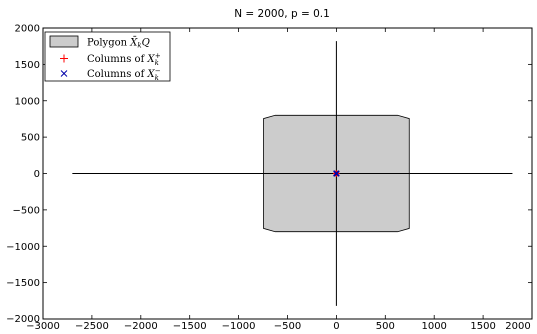 The width and height of the screenshot is (537, 334). I want to click on x-tick-label: −500, so click(287, 326).